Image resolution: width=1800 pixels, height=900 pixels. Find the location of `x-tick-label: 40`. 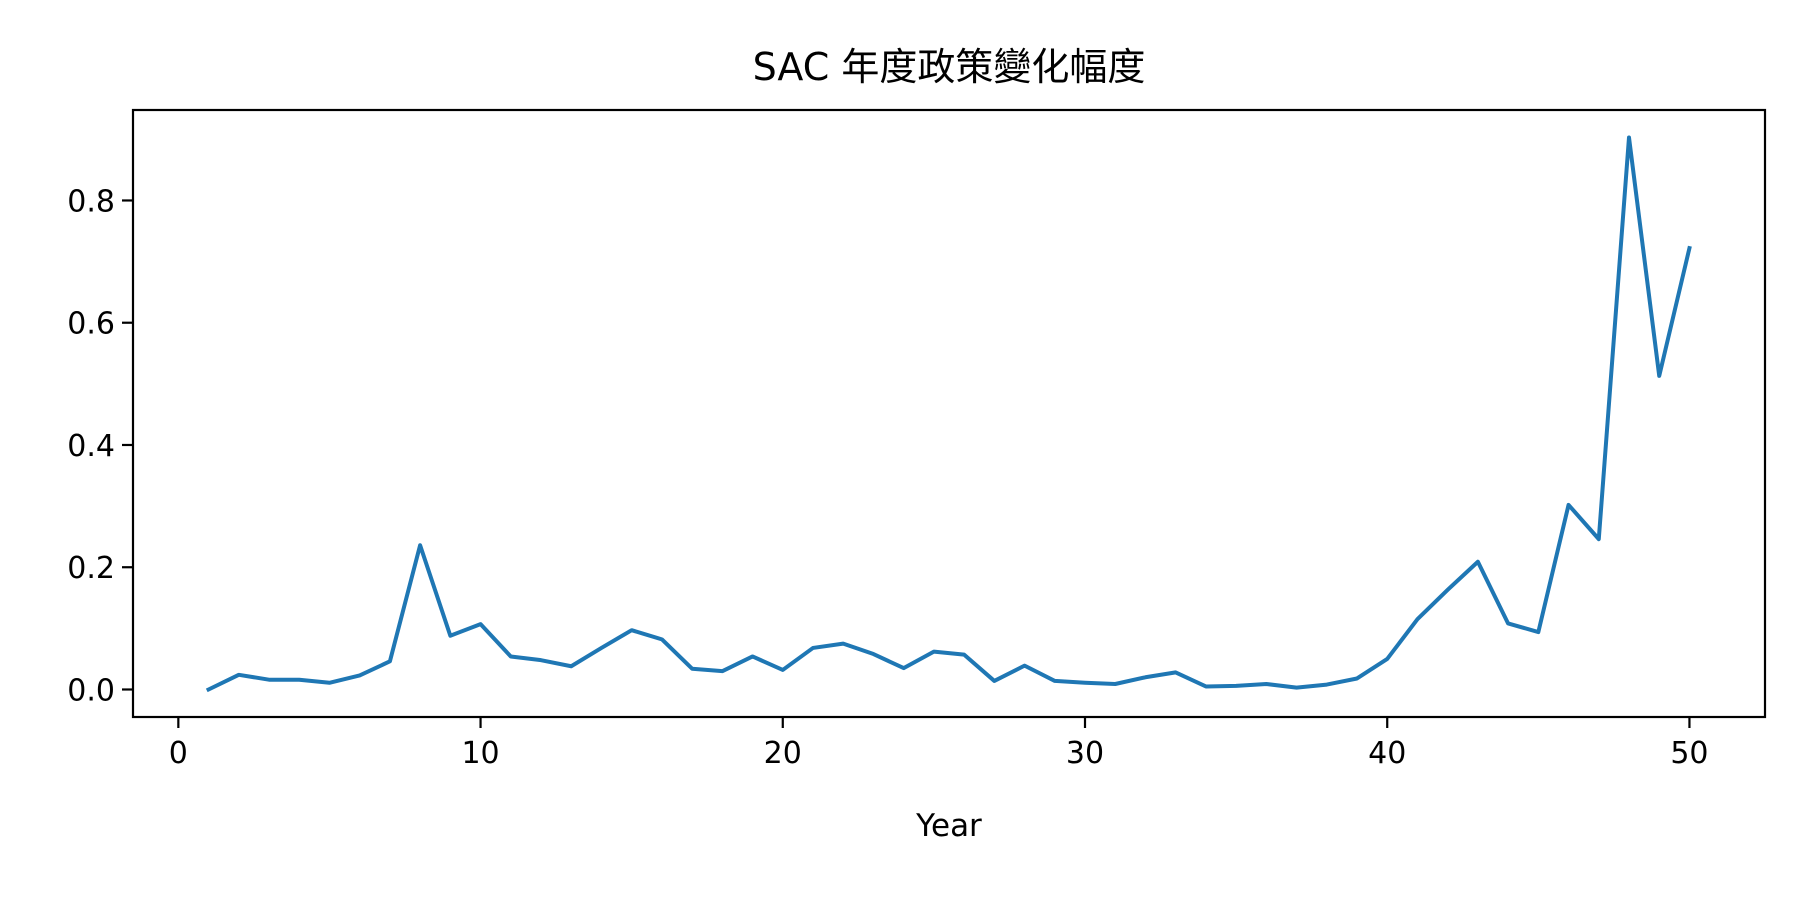

x-tick-label: 40 is located at coordinates (1387, 753).